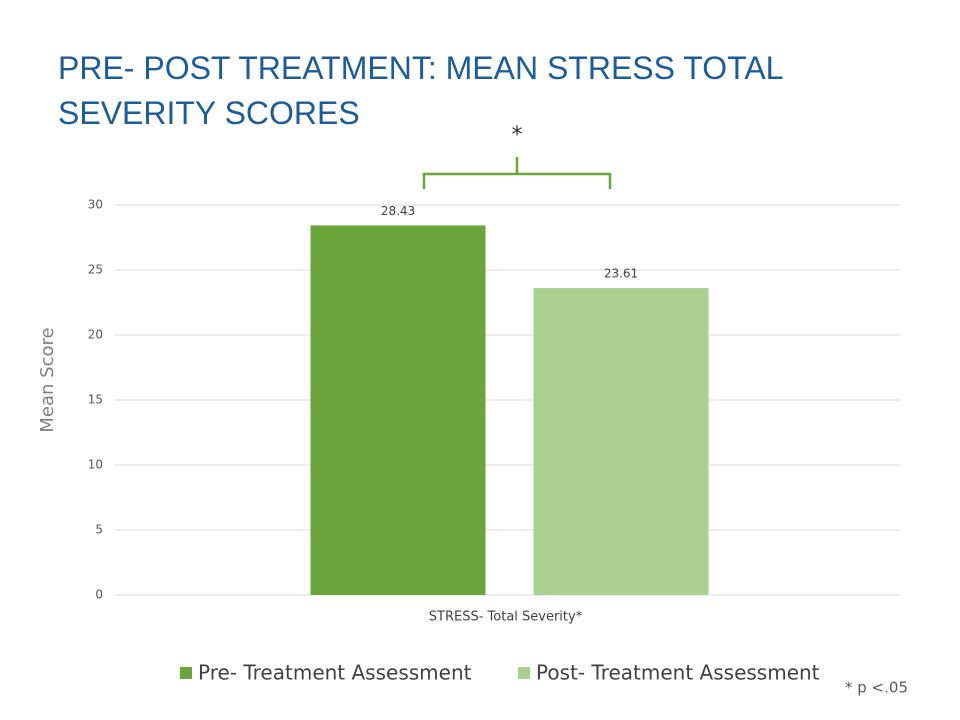  What do you see at coordinates (99, 530) in the screenshot?
I see `y-tick-label: 5` at bounding box center [99, 530].